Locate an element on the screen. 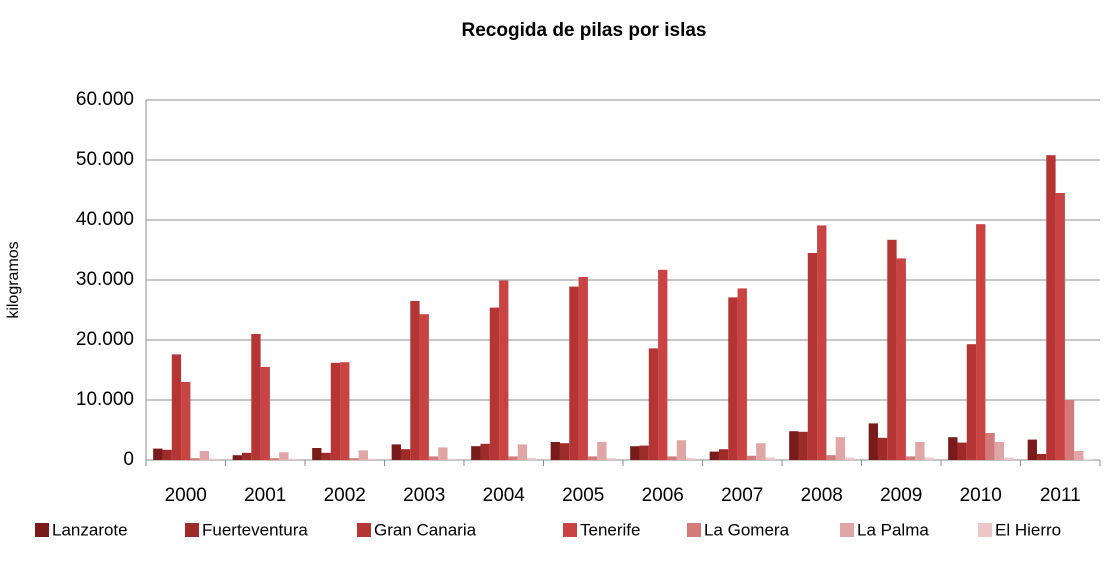  x-tick-label: 2003 is located at coordinates (424, 495).